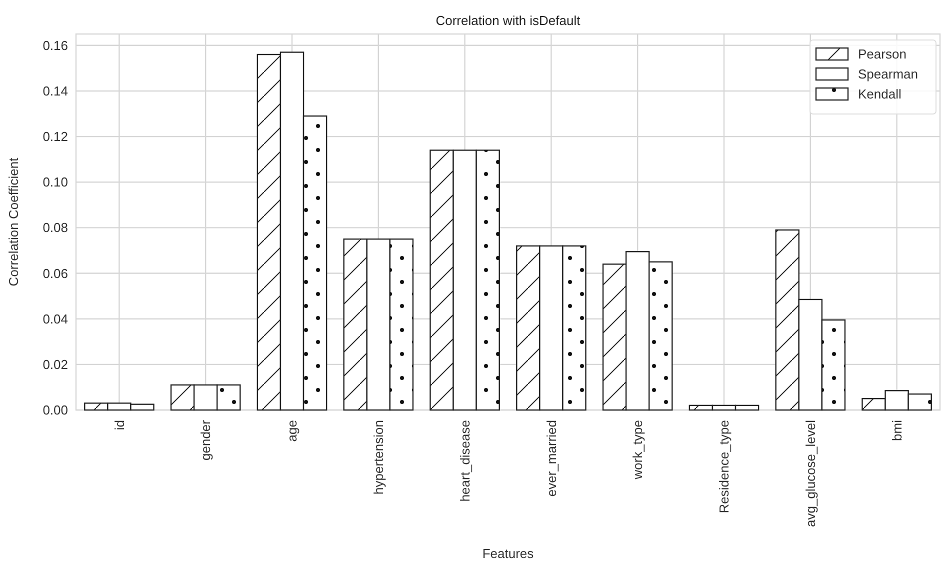 The height and width of the screenshot is (566, 947). I want to click on y-tick-label: 0.10, so click(55, 182).